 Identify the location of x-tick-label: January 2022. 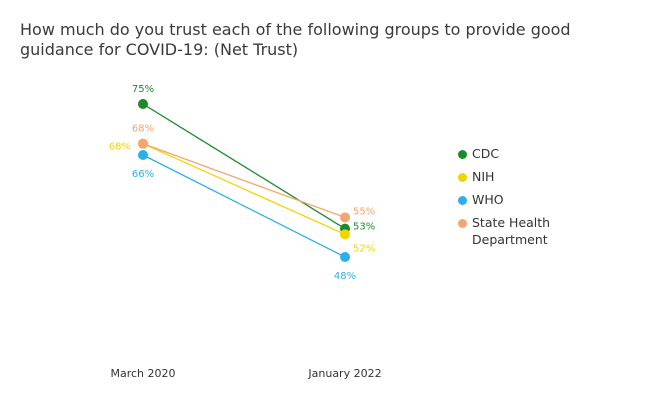
(344, 373).